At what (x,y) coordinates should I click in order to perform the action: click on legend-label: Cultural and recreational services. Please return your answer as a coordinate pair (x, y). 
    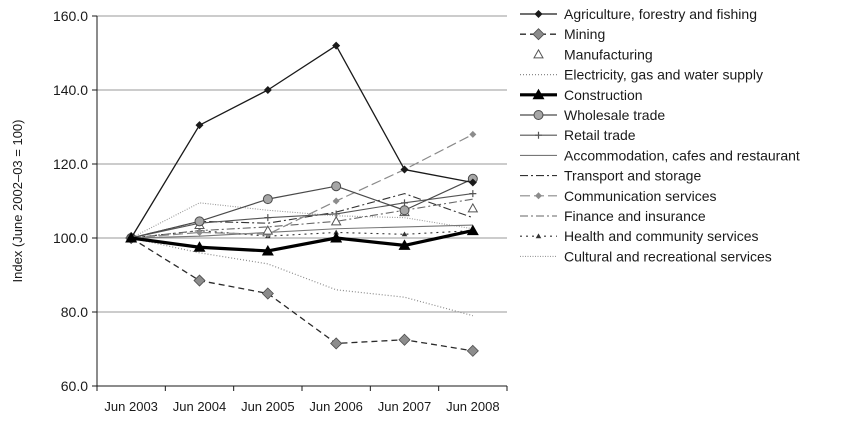
    Looking at the image, I should click on (668, 256).